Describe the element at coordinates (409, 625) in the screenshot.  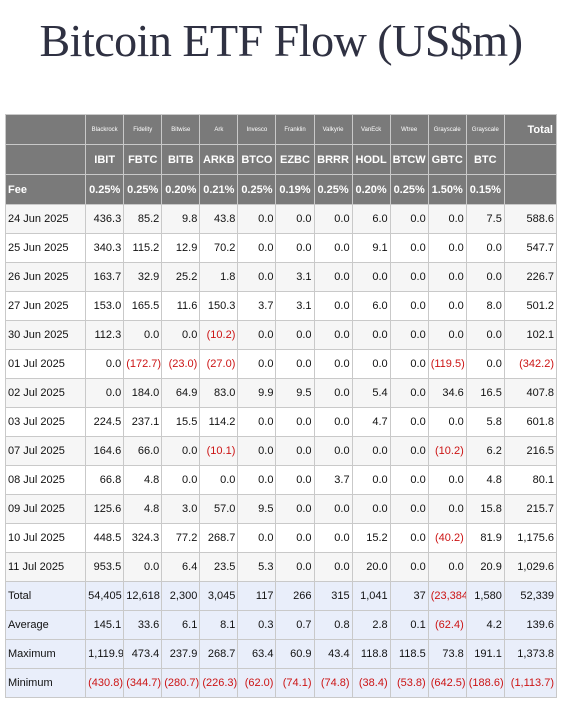
I see `summary-cell: 0.1` at that location.